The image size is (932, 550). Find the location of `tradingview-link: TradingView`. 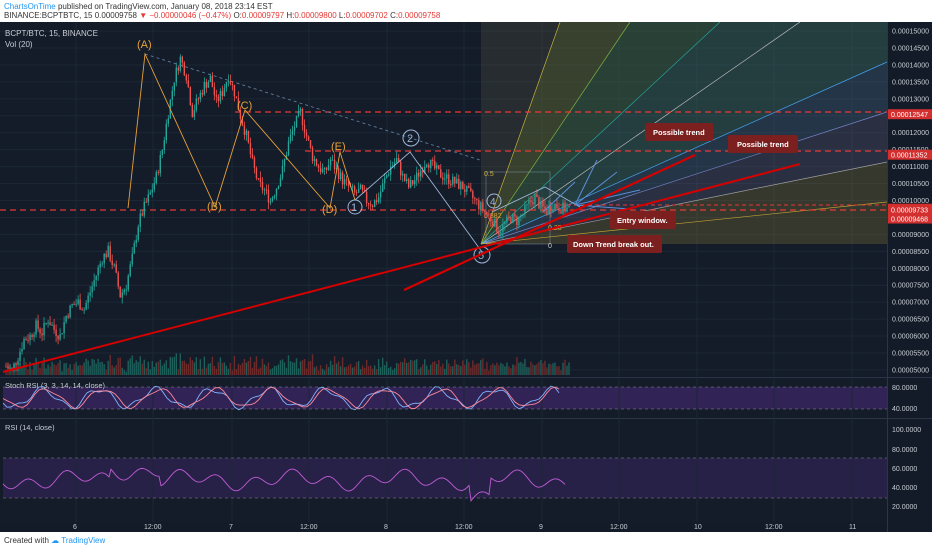

tradingview-link: TradingView is located at coordinates (83, 540).